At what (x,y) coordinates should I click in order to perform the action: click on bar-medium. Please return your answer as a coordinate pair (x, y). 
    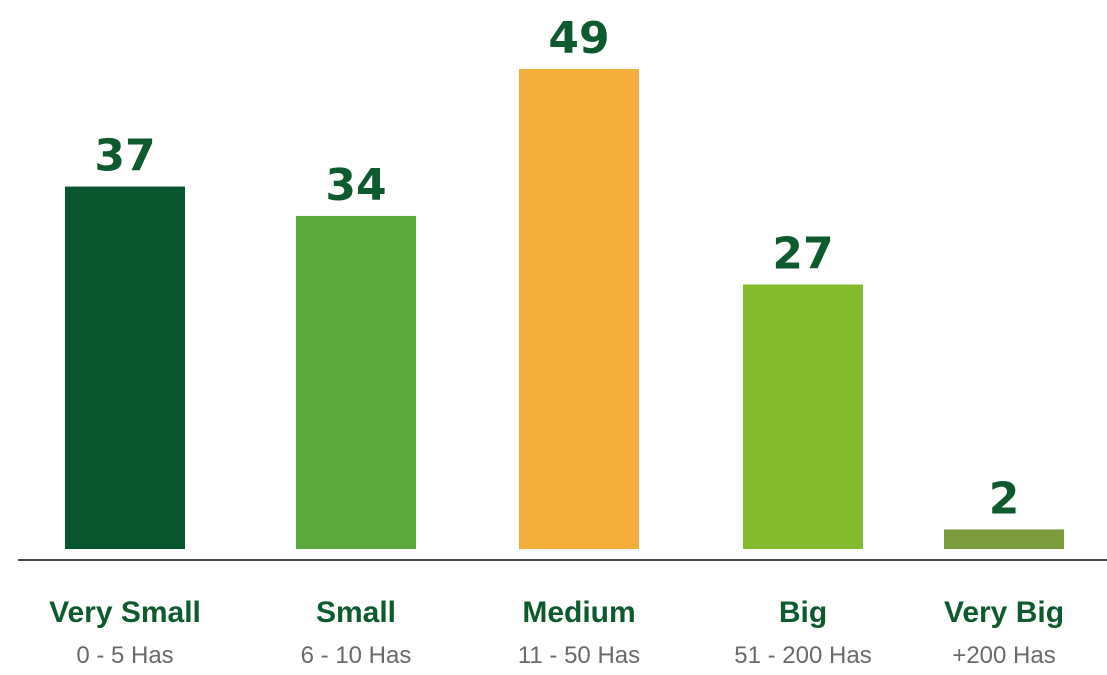
    Looking at the image, I should click on (579, 309).